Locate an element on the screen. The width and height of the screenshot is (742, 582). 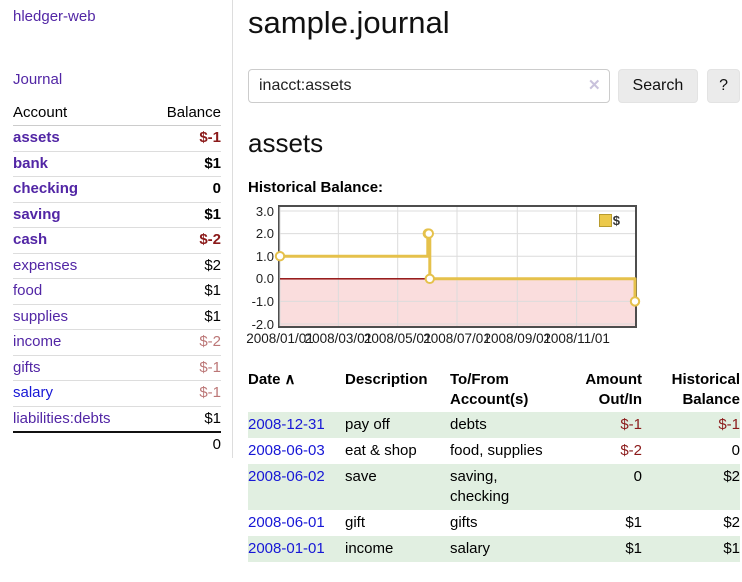
account-row: bank $1 is located at coordinates (117, 164).